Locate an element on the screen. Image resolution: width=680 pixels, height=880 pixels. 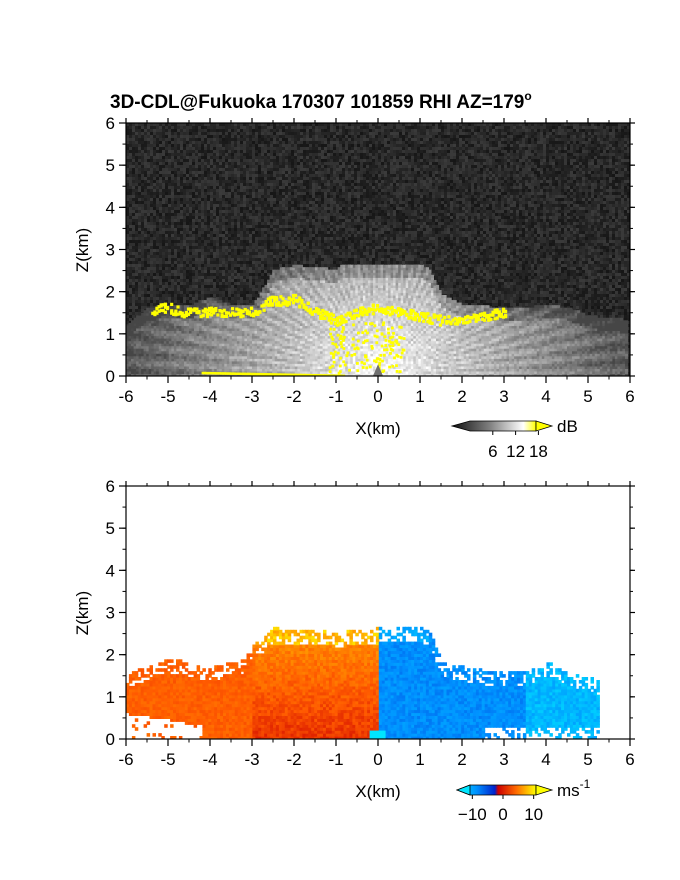
velocity-x-tick-label: -5 is located at coordinates (167, 759).